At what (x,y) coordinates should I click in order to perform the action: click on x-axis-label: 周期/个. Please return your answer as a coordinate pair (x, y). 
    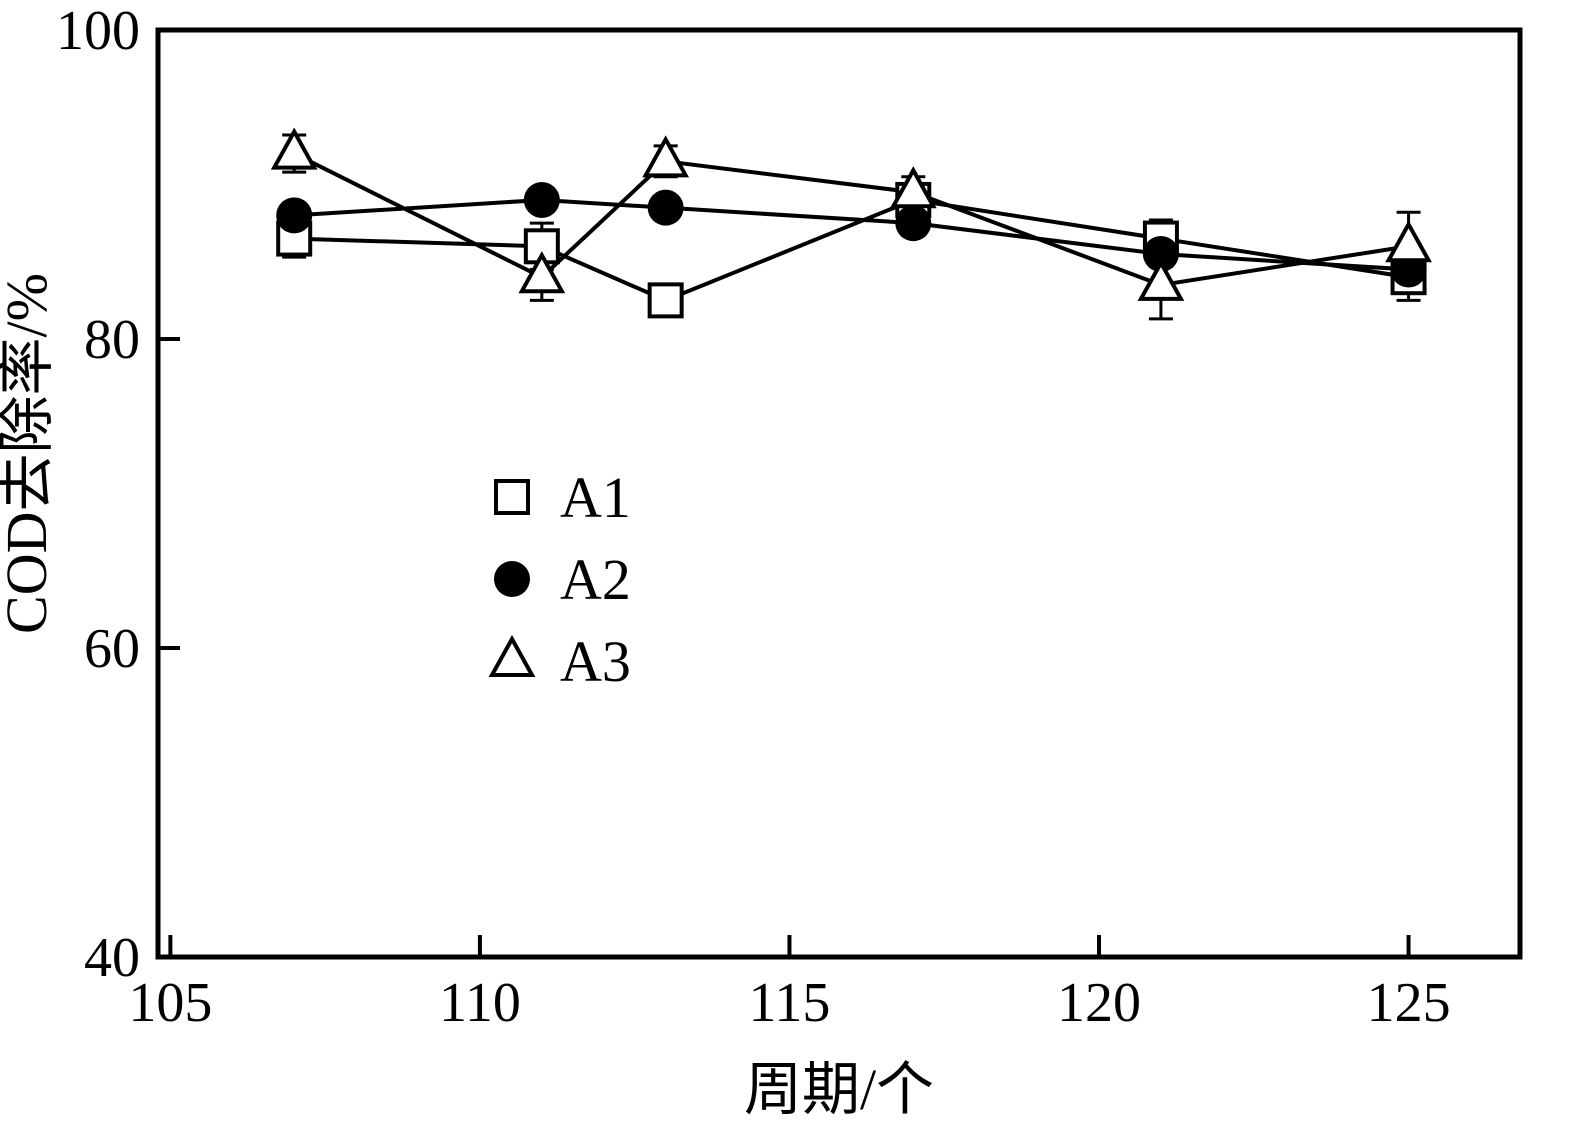
    Looking at the image, I should click on (839, 1089).